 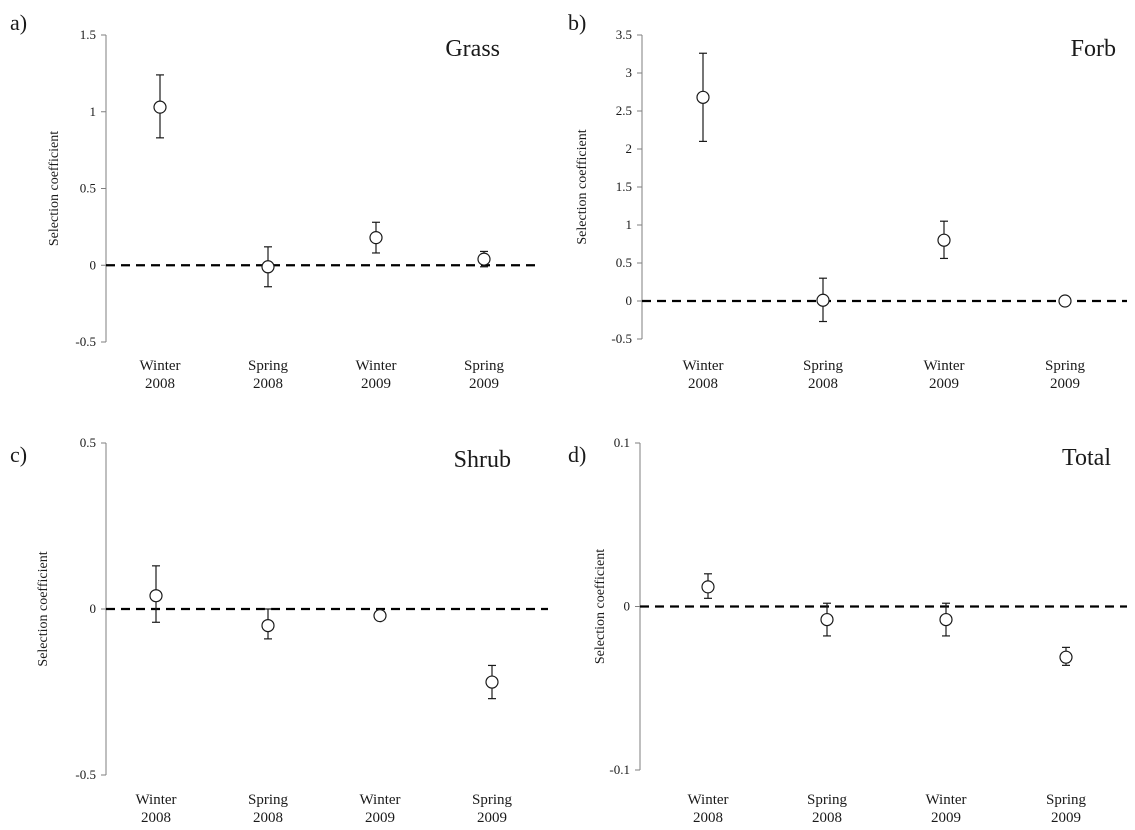 What do you see at coordinates (624, 34) in the screenshot?
I see `y-tick-label: 3.5` at bounding box center [624, 34].